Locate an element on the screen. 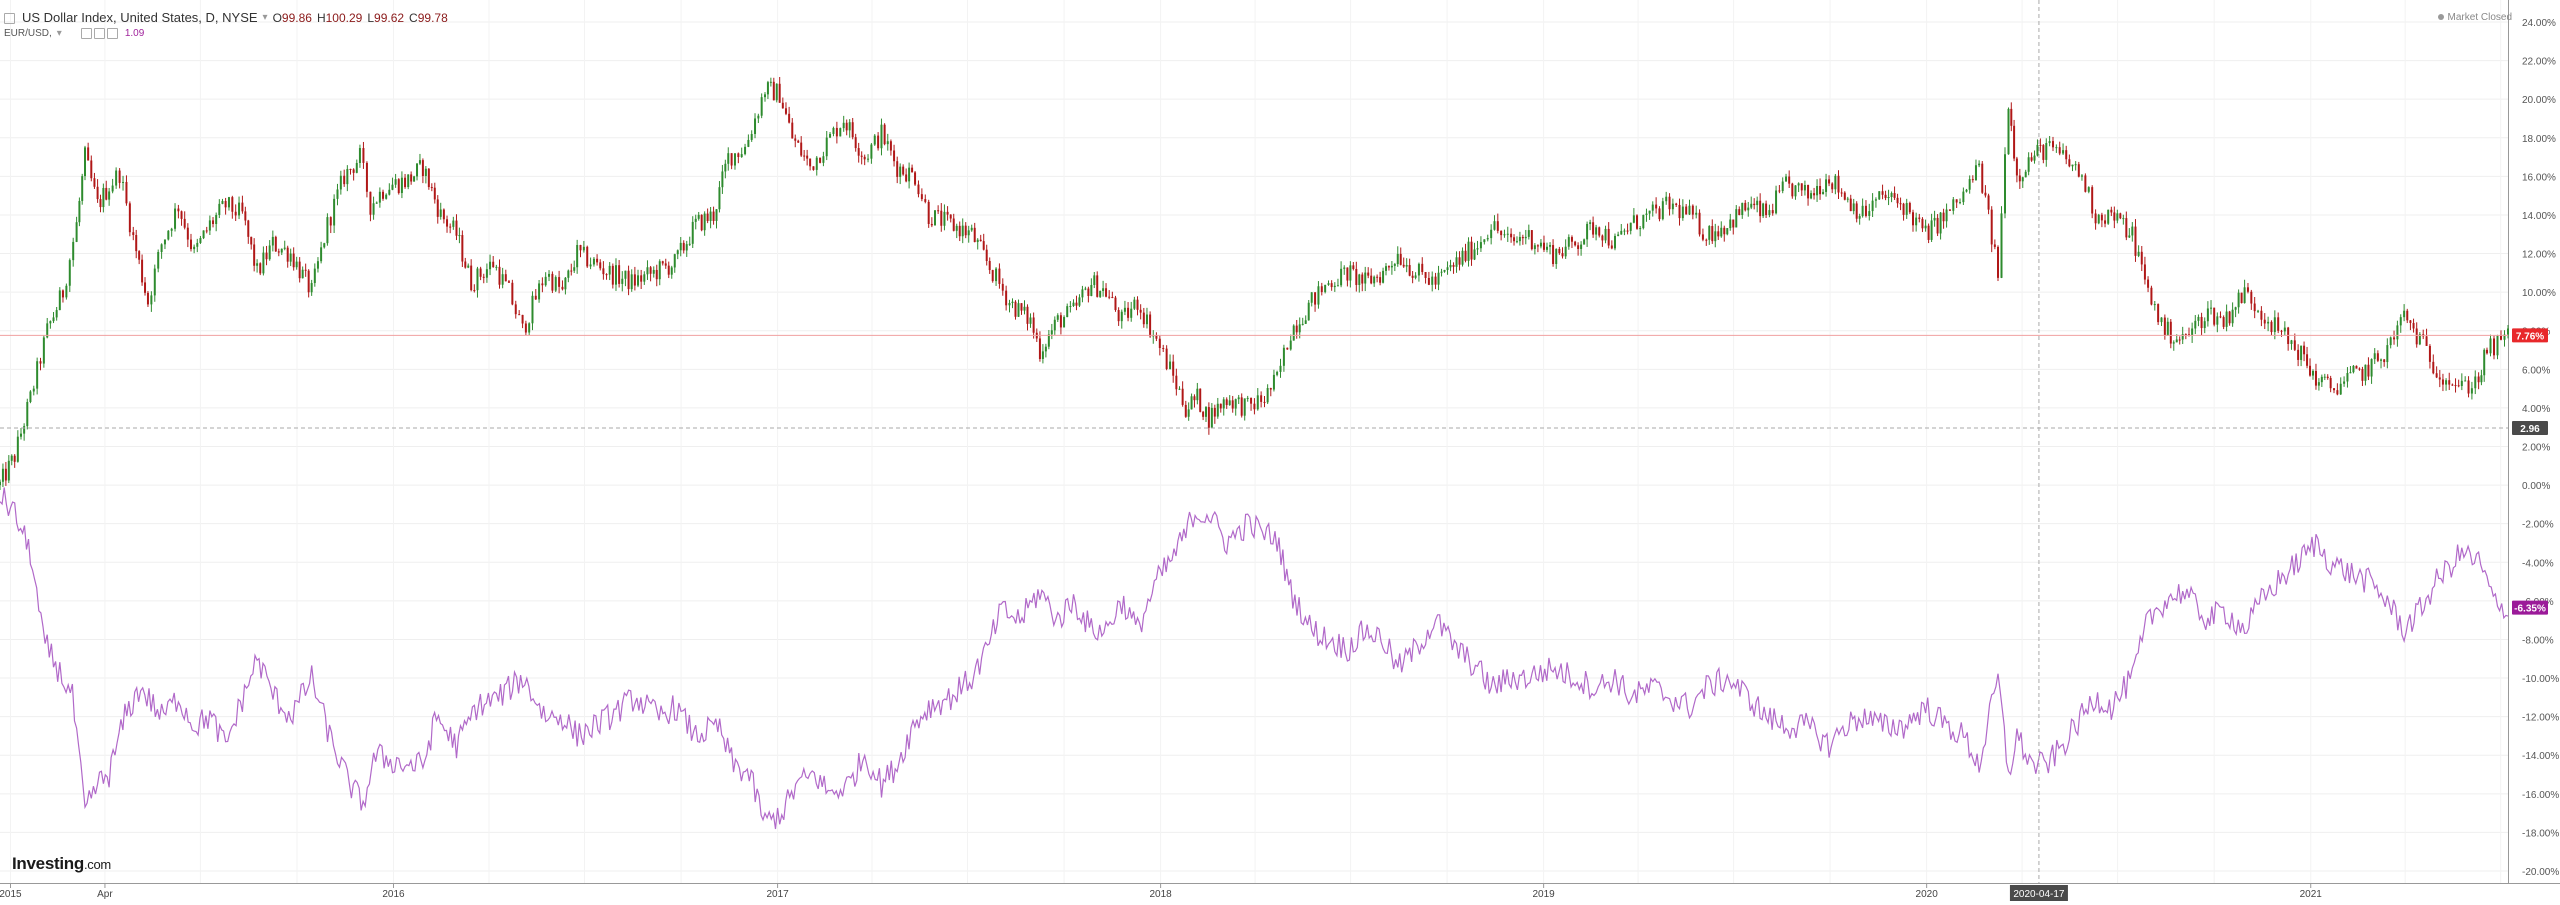 The height and width of the screenshot is (905, 2560). x-tick-label: 2021 is located at coordinates (2311, 894).